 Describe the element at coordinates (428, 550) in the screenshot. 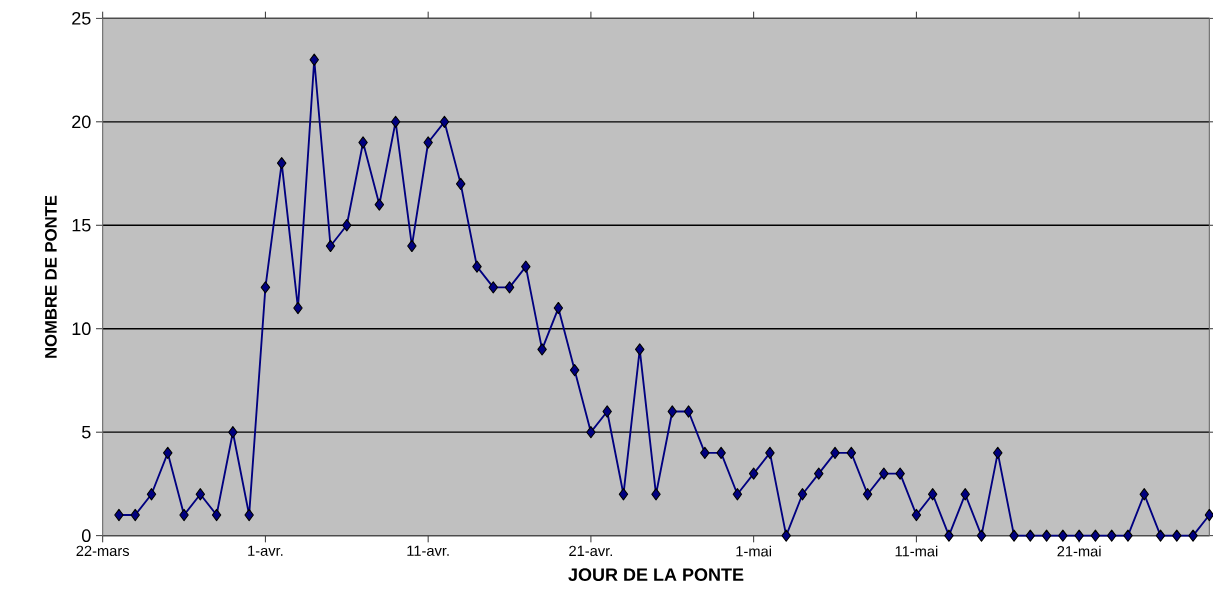

I see `x-tick-label: 11-avr.` at that location.